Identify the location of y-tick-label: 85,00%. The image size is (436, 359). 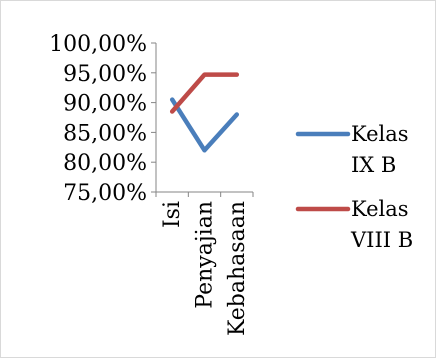
(105, 133).